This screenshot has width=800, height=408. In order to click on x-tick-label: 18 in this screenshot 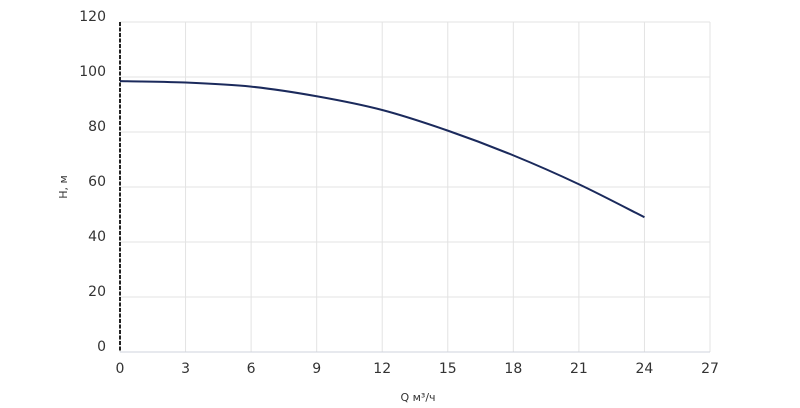, I will do `click(513, 369)`.